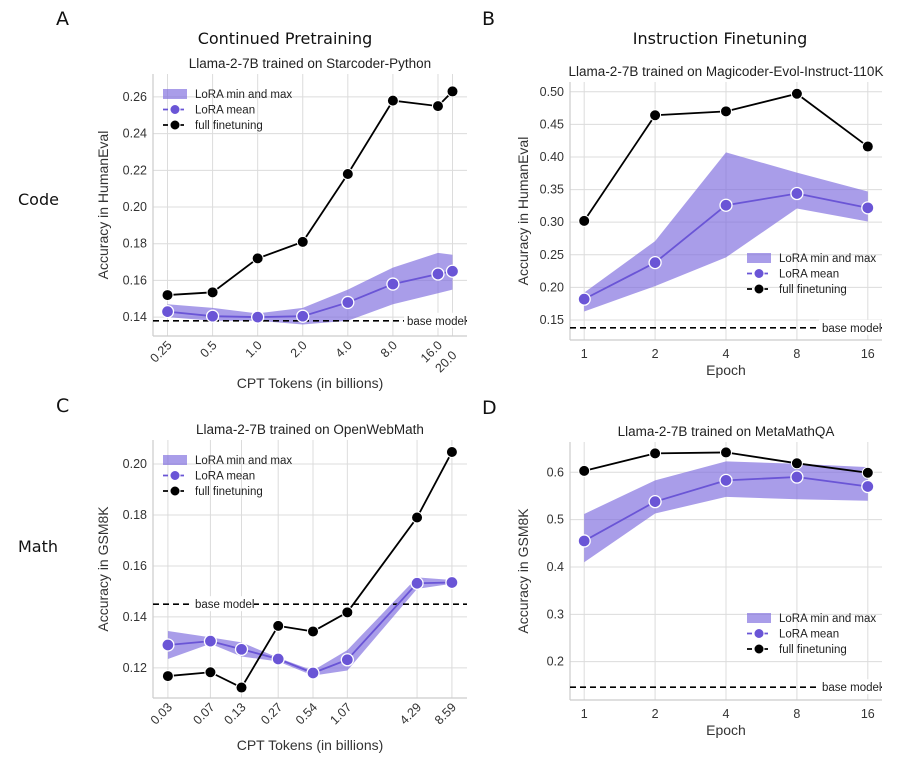 Image resolution: width=908 pixels, height=763 pixels. Describe the element at coordinates (489, 19) in the screenshot. I see `panel-label-b: B` at that location.